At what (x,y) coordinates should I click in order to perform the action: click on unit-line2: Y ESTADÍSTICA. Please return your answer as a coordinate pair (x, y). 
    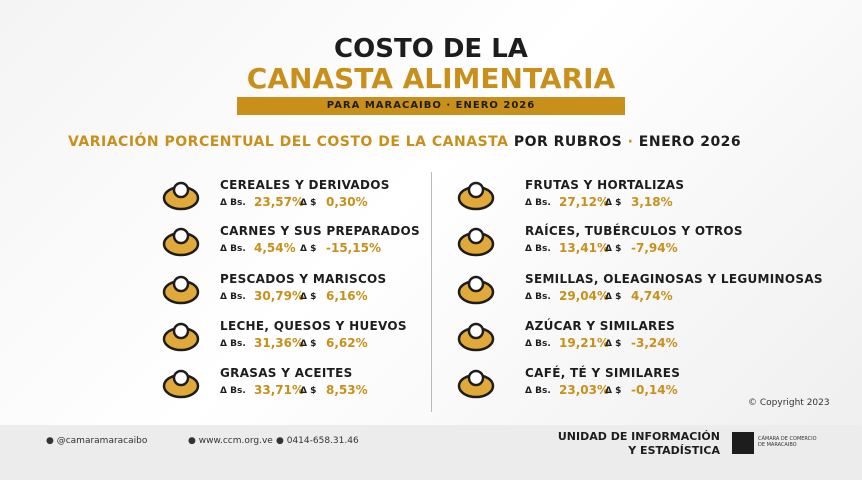
    Looking at the image, I should click on (674, 450).